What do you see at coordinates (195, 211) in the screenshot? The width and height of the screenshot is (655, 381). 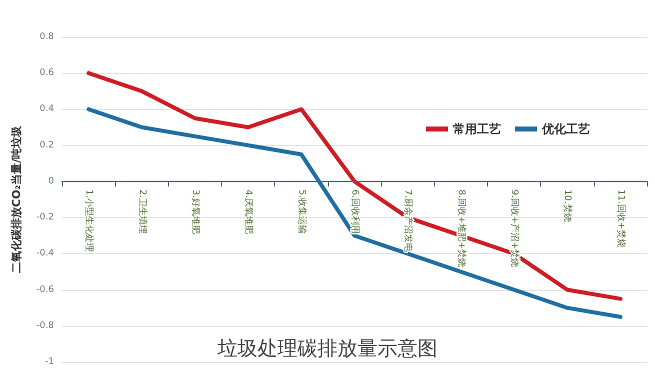 I see `x-tick-label: 3.好氧堆肥` at bounding box center [195, 211].